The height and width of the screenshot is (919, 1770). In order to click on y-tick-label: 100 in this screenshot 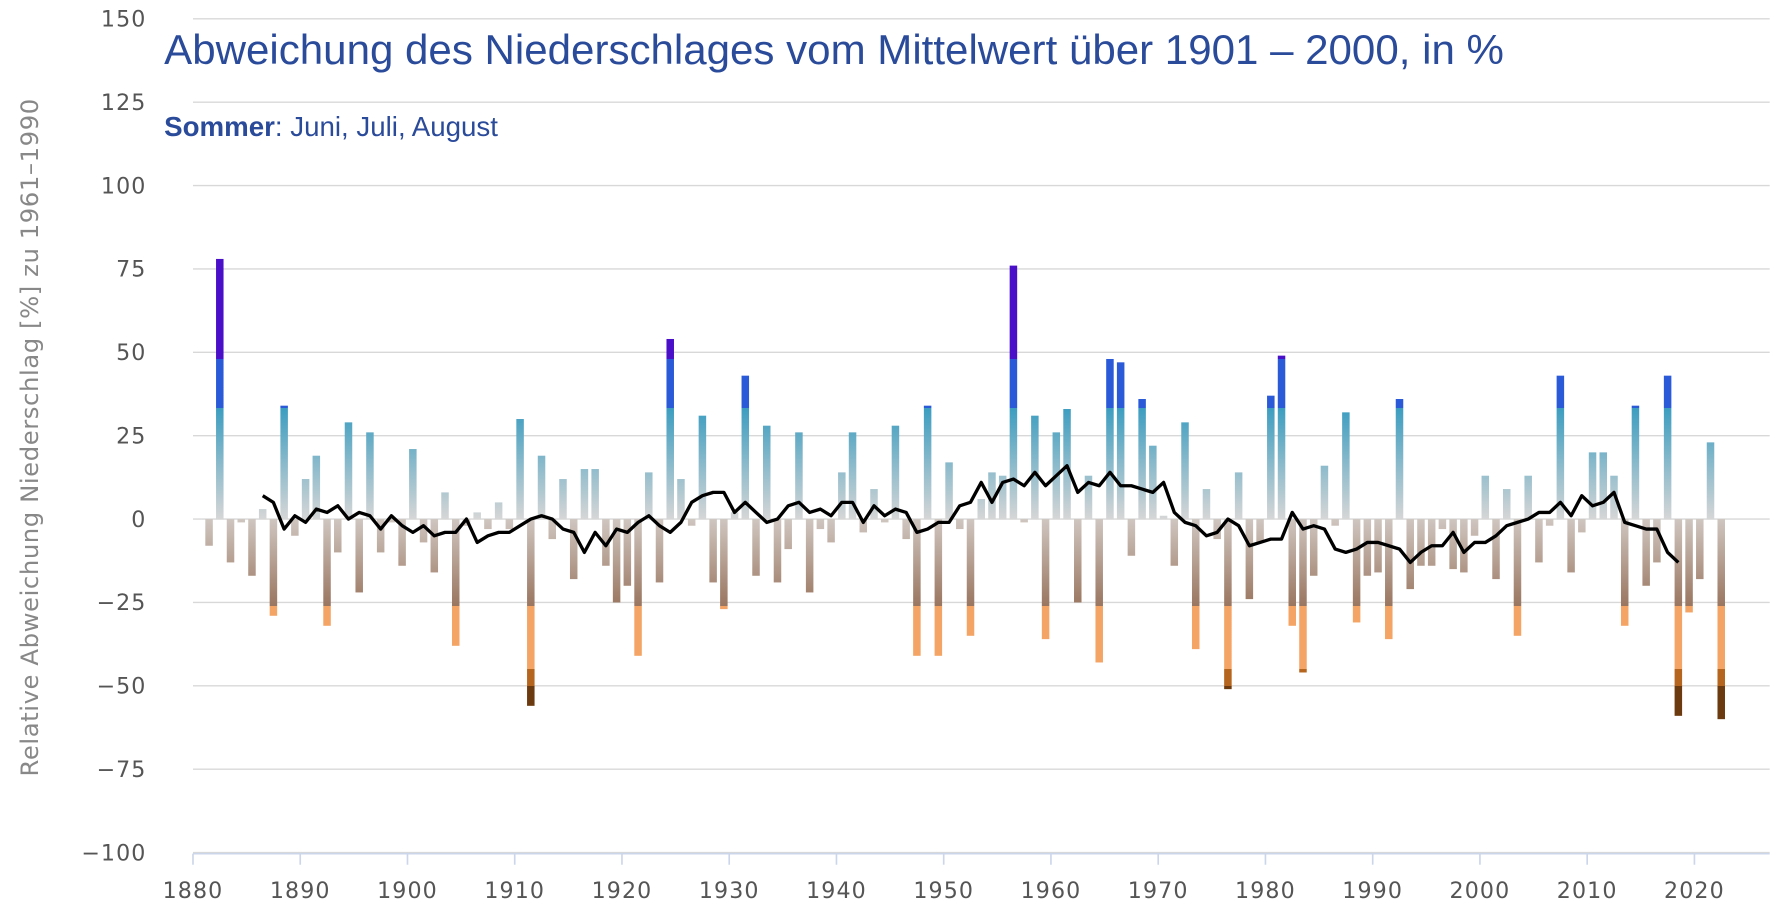, I will do `click(124, 186)`.